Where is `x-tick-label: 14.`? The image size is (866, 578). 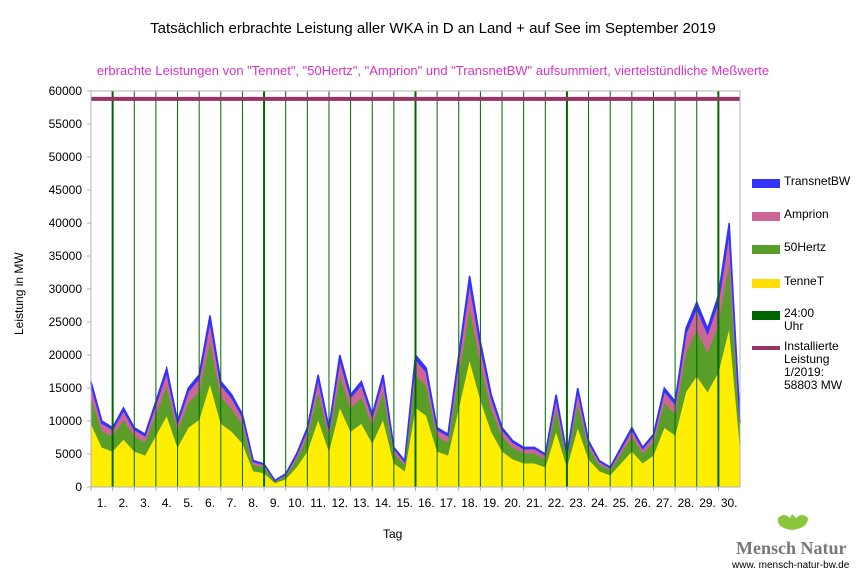
x-tick-label: 14. is located at coordinates (383, 503).